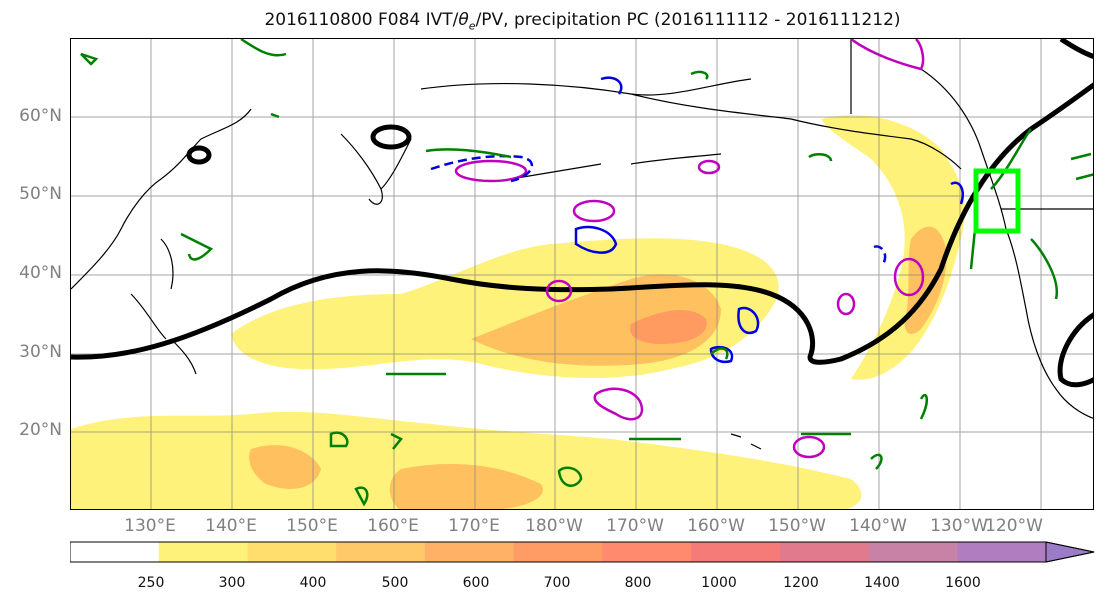 The image size is (1105, 603). I want to click on lat-label: 30°N, so click(40, 352).